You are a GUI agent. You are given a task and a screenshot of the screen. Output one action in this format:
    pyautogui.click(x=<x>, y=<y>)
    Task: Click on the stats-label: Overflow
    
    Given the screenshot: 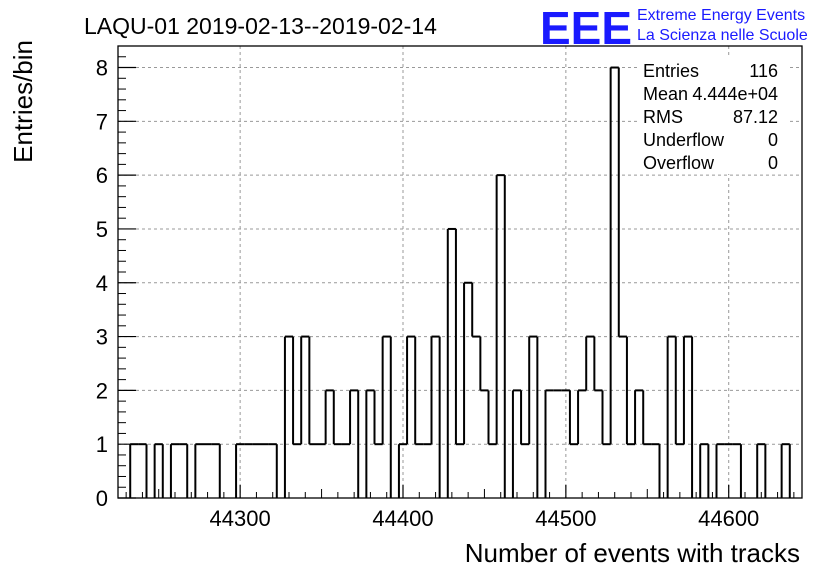 What is the action you would take?
    pyautogui.click(x=679, y=163)
    